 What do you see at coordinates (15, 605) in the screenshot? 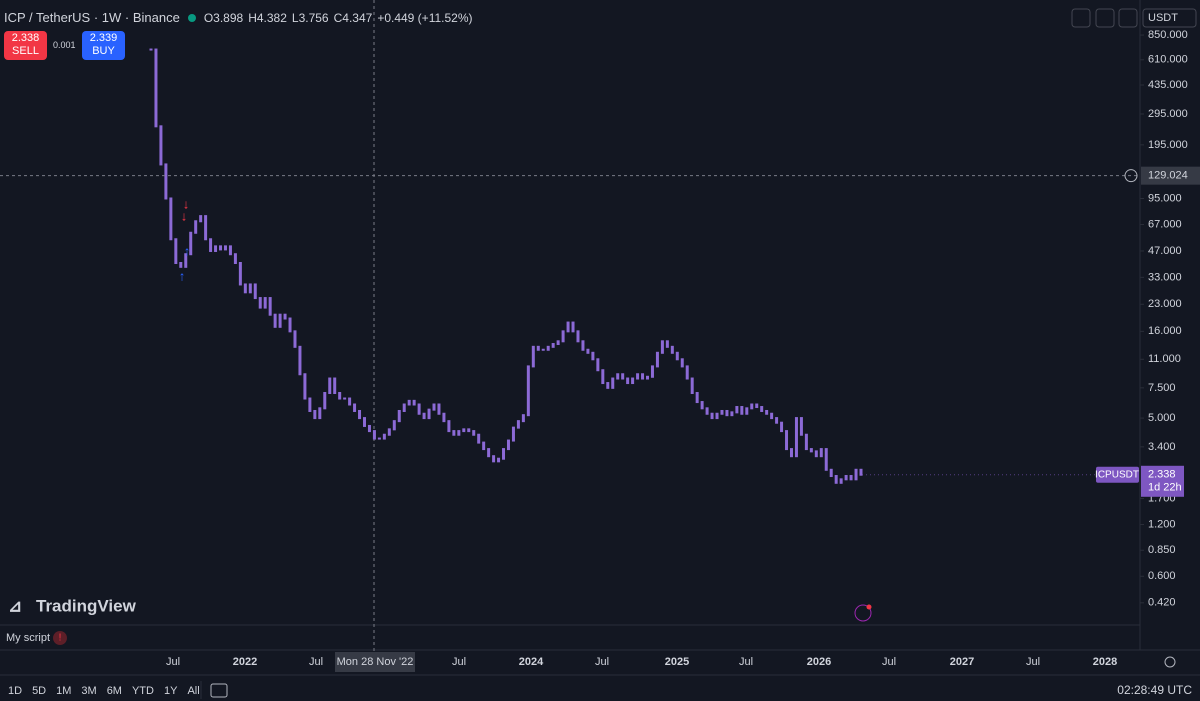
I see `logo-mark: ⊿` at bounding box center [15, 605].